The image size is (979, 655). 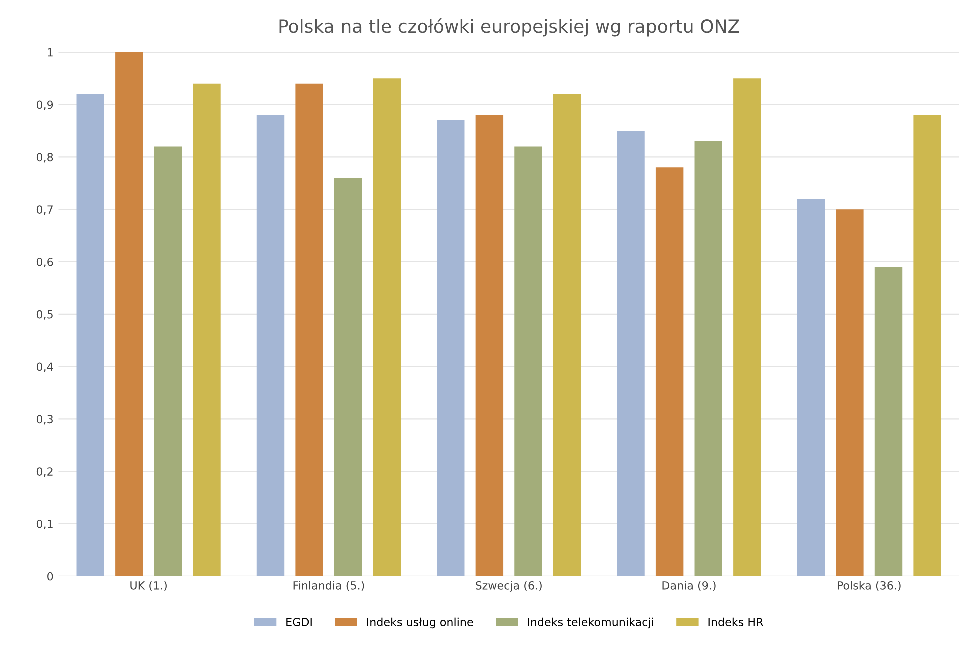 What do you see at coordinates (44, 525) in the screenshot?
I see `y-tick-label: 0,1` at bounding box center [44, 525].